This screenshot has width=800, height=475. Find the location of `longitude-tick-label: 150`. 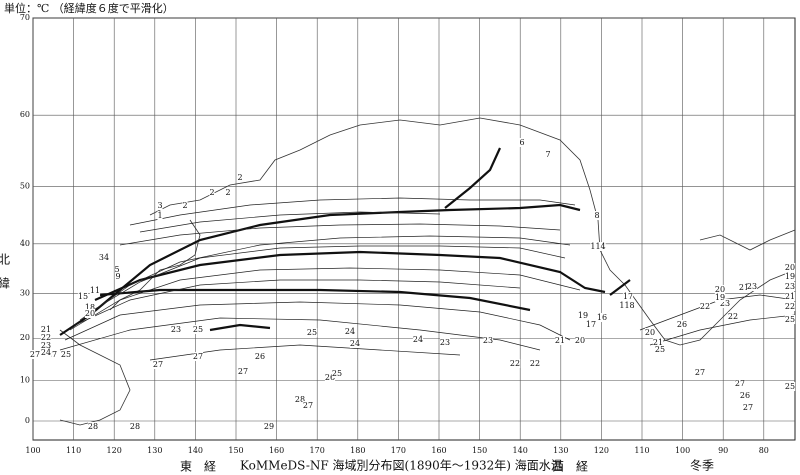

longitude-tick-label: 150 is located at coordinates (479, 450).